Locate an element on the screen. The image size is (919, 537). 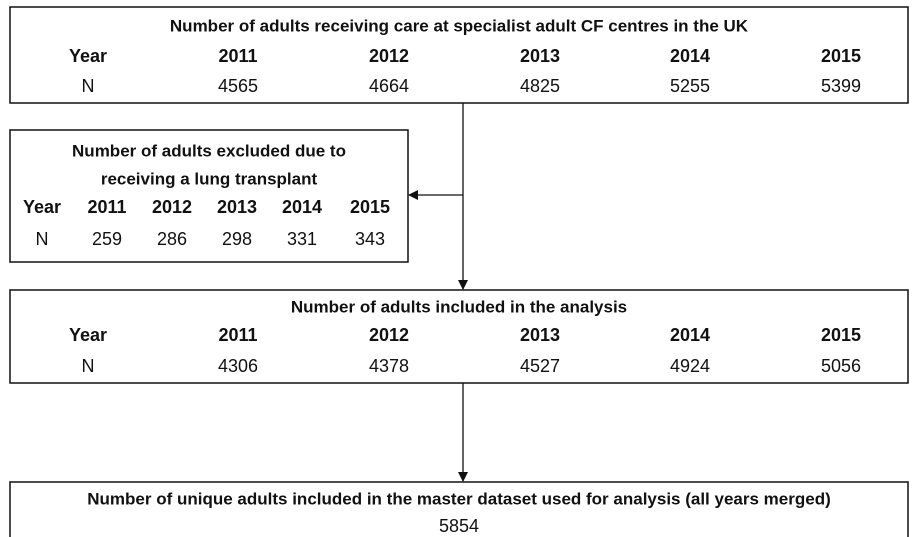
count-cell: 259 is located at coordinates (107, 239).